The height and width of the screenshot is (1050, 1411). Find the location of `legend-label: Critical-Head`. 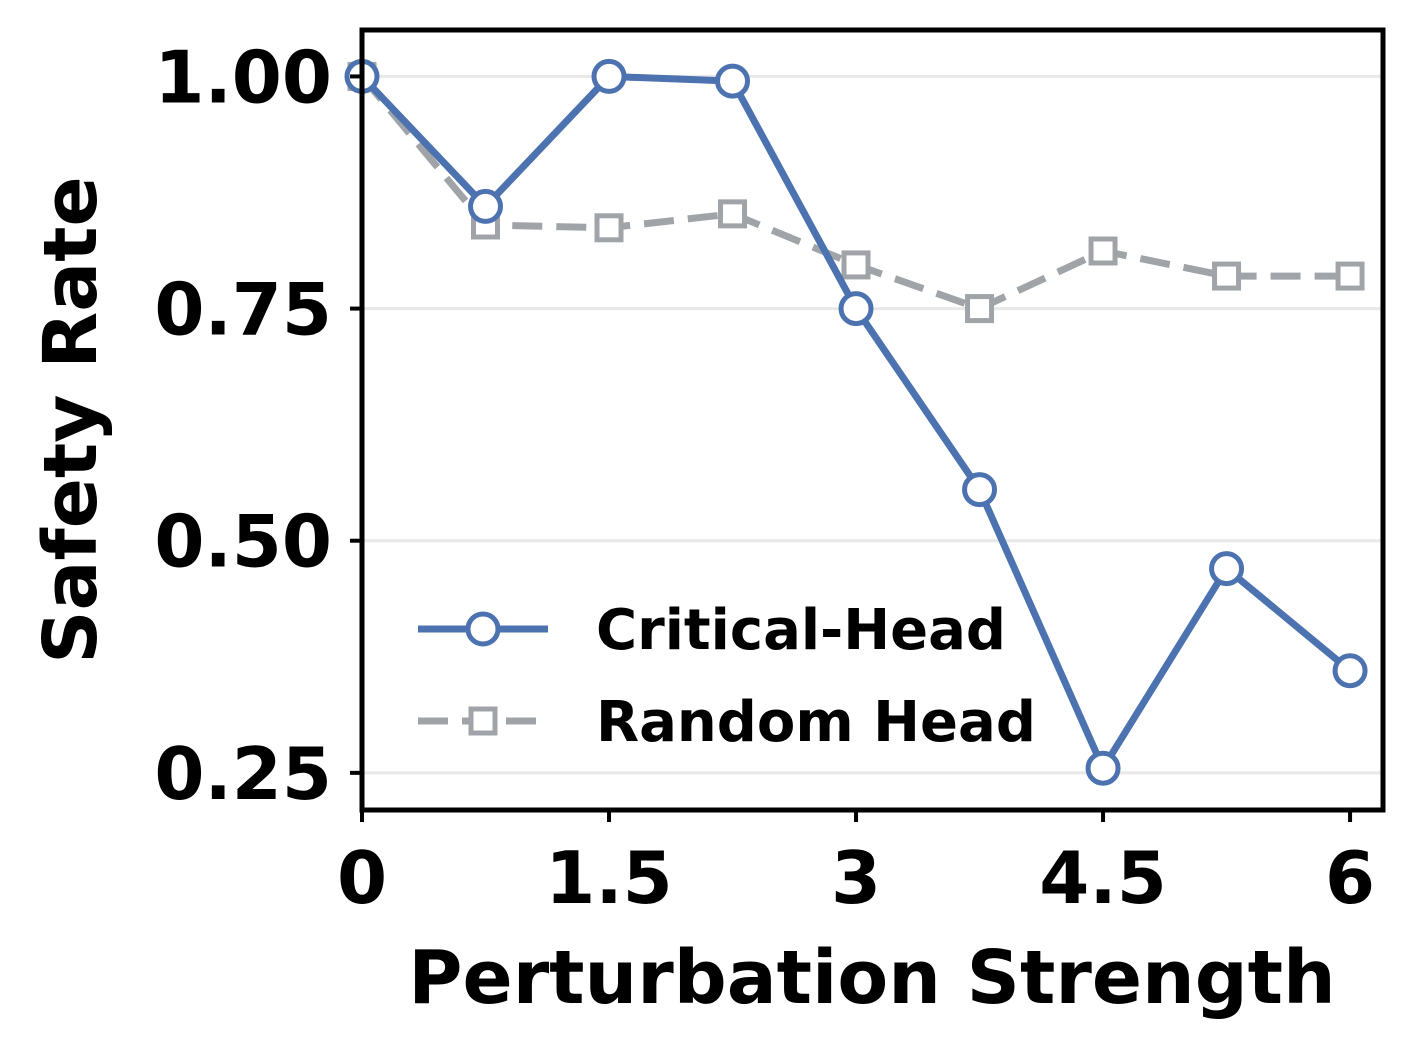

legend-label: Critical-Head is located at coordinates (801, 630).